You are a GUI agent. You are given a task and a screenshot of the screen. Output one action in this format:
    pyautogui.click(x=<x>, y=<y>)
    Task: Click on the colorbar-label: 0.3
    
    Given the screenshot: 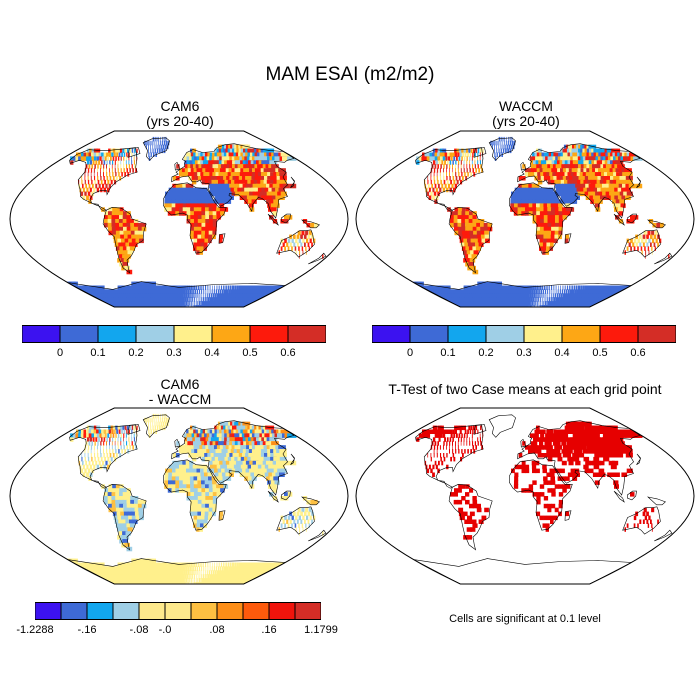 What is the action you would take?
    pyautogui.click(x=524, y=353)
    